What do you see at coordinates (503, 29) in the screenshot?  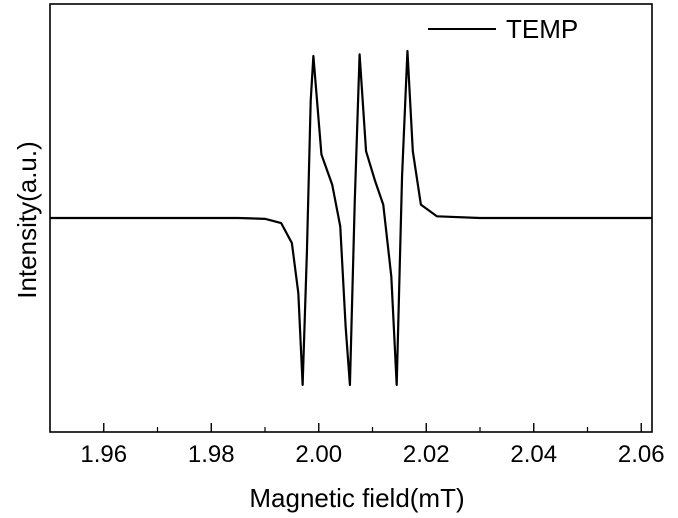 I see `legend: TEMP` at bounding box center [503, 29].